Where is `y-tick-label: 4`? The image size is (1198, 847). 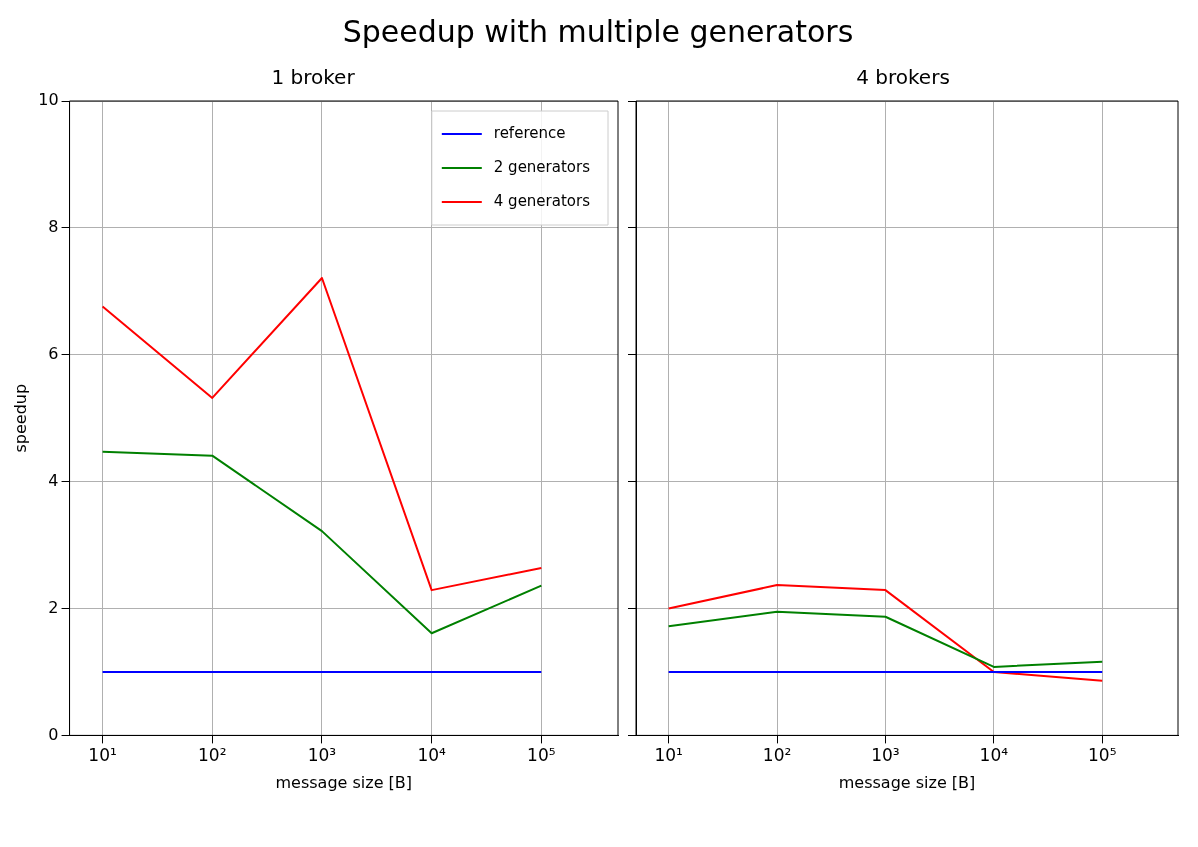
y-tick-label: 4 is located at coordinates (53, 480).